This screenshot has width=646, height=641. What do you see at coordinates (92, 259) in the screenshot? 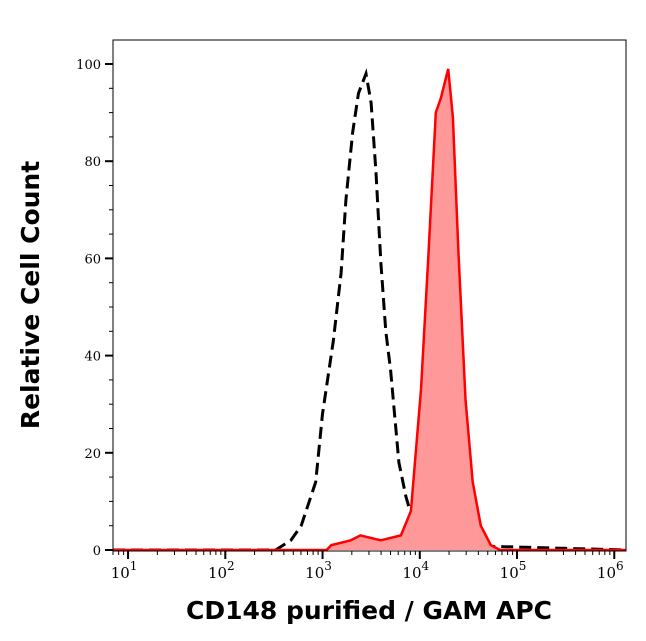
I see `y-tick-label: 60` at bounding box center [92, 259].